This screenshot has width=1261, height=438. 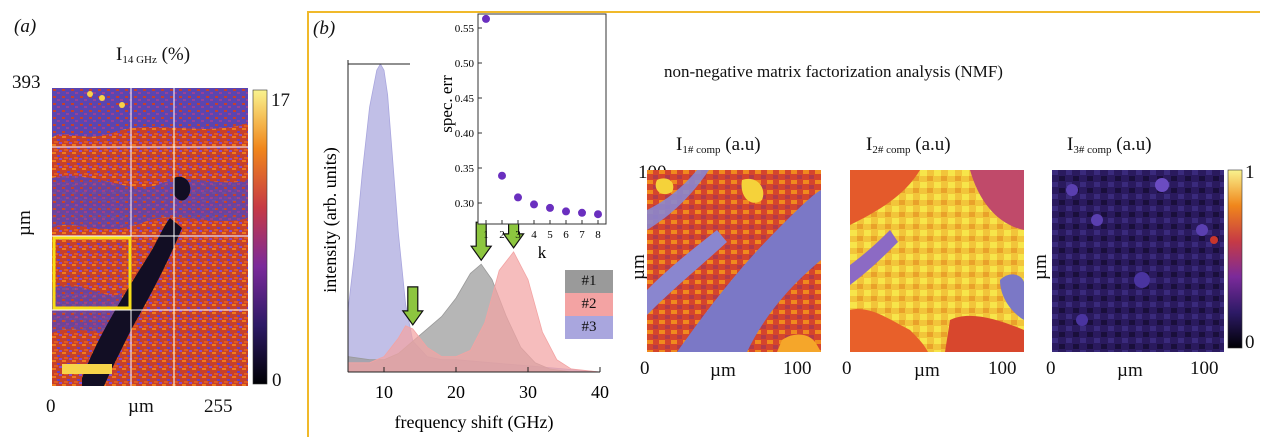 What do you see at coordinates (582, 235) in the screenshot?
I see `inset-x-tick-label: 7` at bounding box center [582, 235].